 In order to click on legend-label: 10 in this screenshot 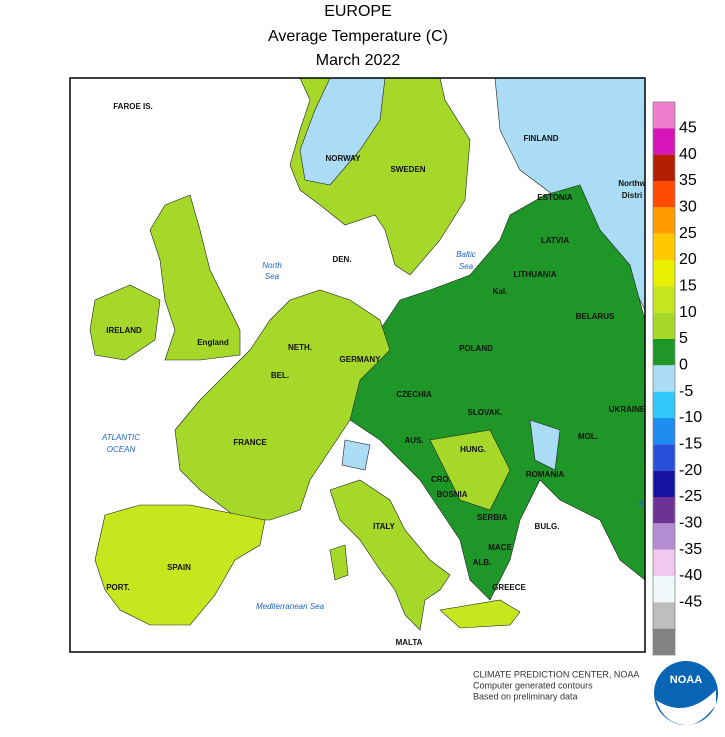, I will do `click(688, 312)`.